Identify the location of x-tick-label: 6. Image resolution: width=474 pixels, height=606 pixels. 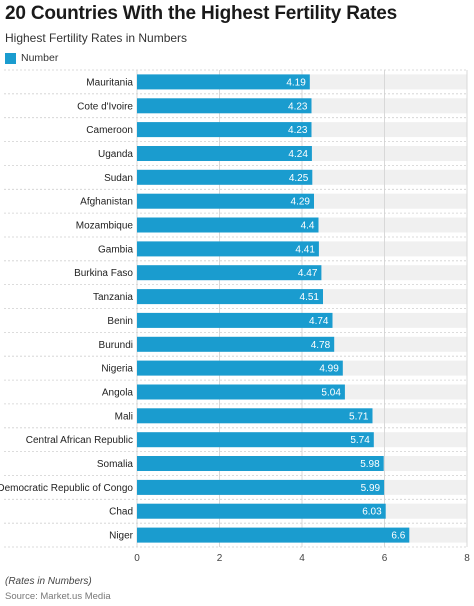
(385, 558).